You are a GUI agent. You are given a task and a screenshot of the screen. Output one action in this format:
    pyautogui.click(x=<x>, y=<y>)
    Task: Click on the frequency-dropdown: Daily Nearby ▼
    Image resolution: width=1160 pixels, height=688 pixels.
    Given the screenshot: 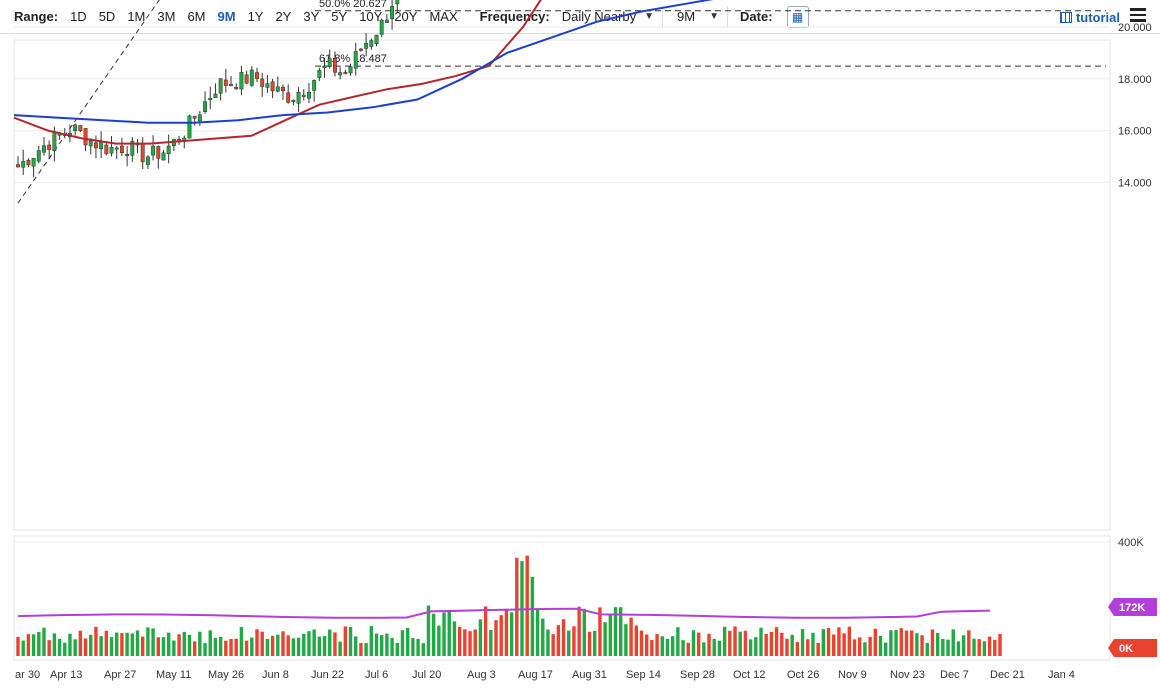 What is the action you would take?
    pyautogui.click(x=608, y=16)
    